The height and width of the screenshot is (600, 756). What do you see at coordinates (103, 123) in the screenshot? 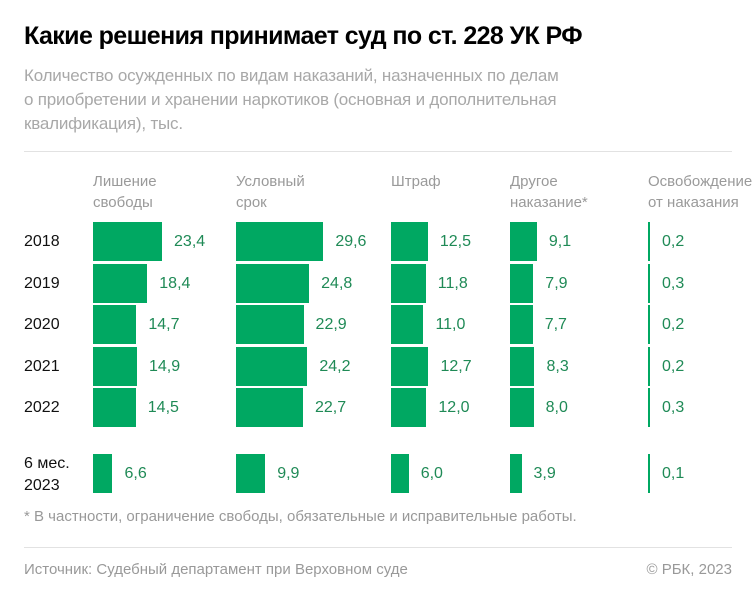
I see `chart-subtitle-line: квалификация), тыс.` at bounding box center [103, 123].